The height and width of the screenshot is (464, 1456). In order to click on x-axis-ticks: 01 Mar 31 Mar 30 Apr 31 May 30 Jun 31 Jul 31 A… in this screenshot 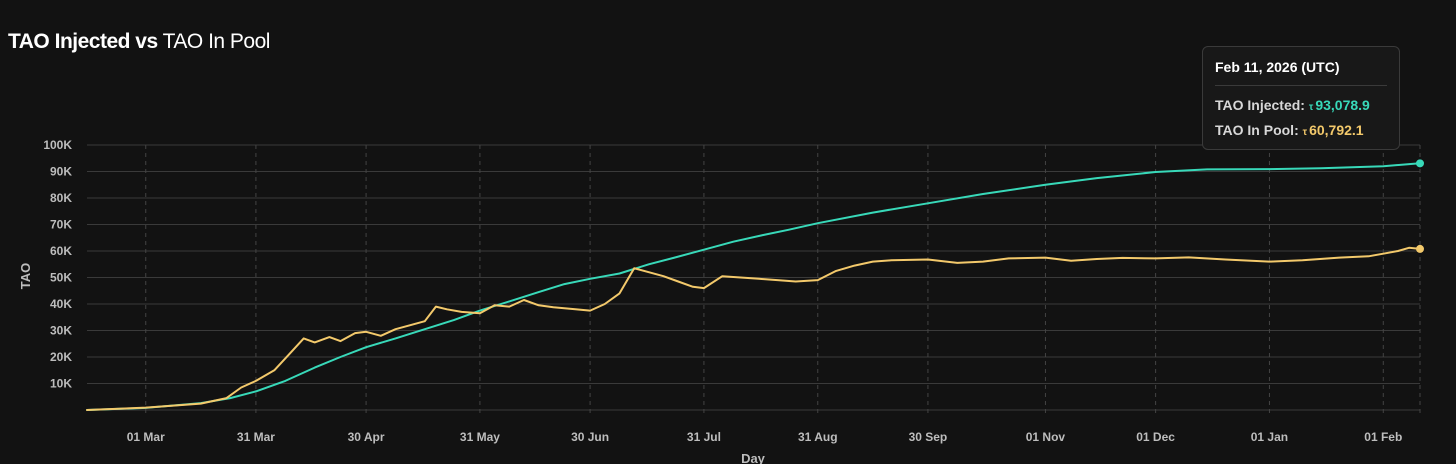, I will do `click(765, 437)`.